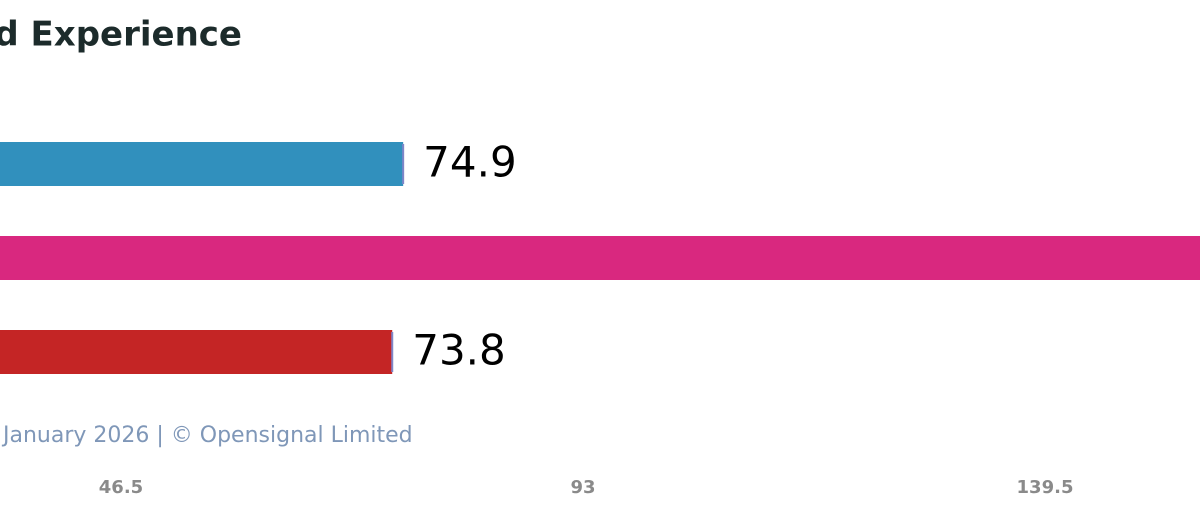 The height and width of the screenshot is (516, 1200). Describe the element at coordinates (459, 350) in the screenshot. I see `value-label: 73.8` at that location.